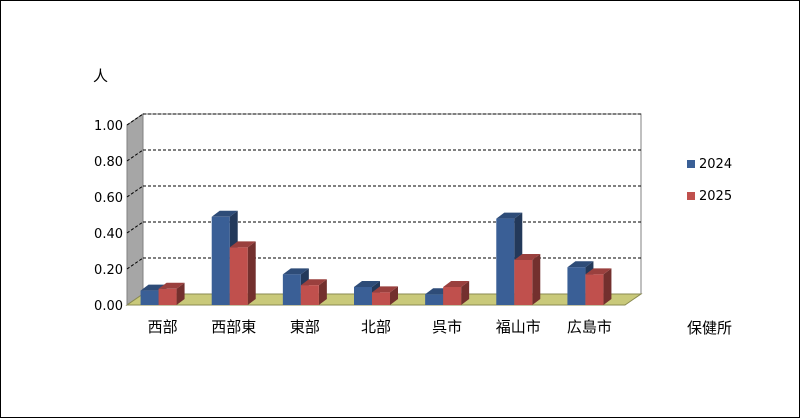  What do you see at coordinates (108, 270) in the screenshot?
I see `y-tick-label-1: 0.20` at bounding box center [108, 270].